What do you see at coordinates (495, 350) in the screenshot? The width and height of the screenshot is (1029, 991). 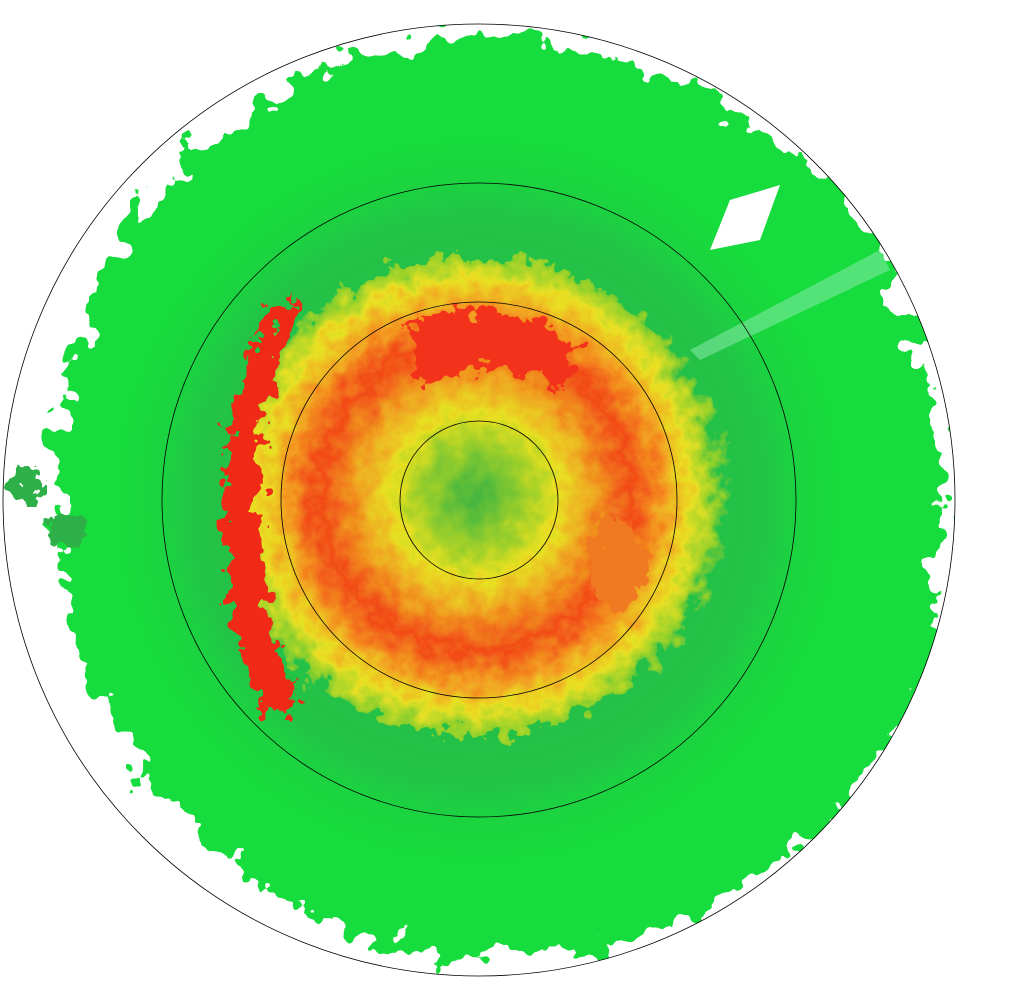 I see `north-cell` at bounding box center [495, 350].